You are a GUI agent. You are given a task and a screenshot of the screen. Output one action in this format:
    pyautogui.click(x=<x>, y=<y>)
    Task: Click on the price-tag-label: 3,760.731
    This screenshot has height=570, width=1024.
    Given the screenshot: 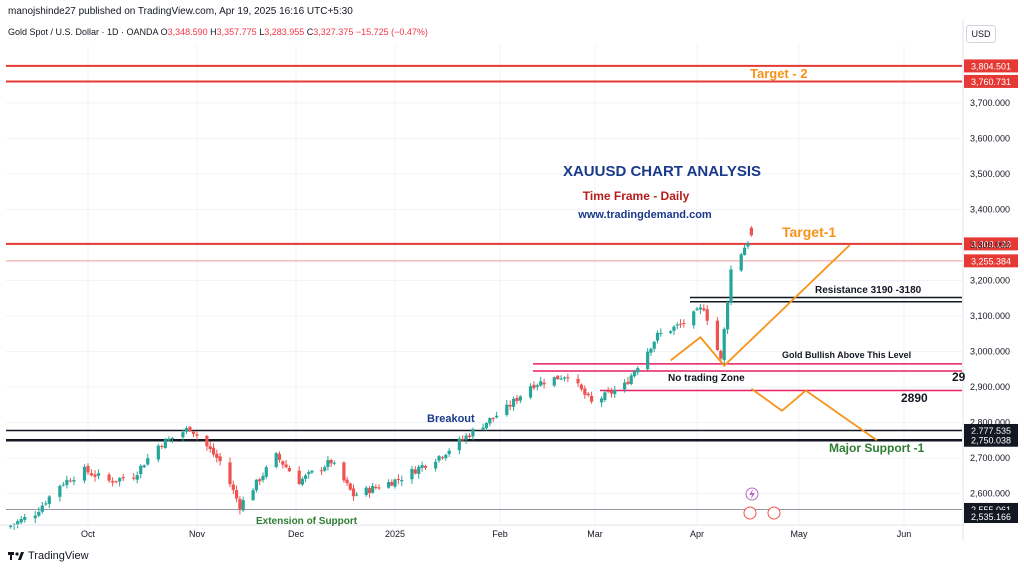 What is the action you would take?
    pyautogui.click(x=991, y=82)
    